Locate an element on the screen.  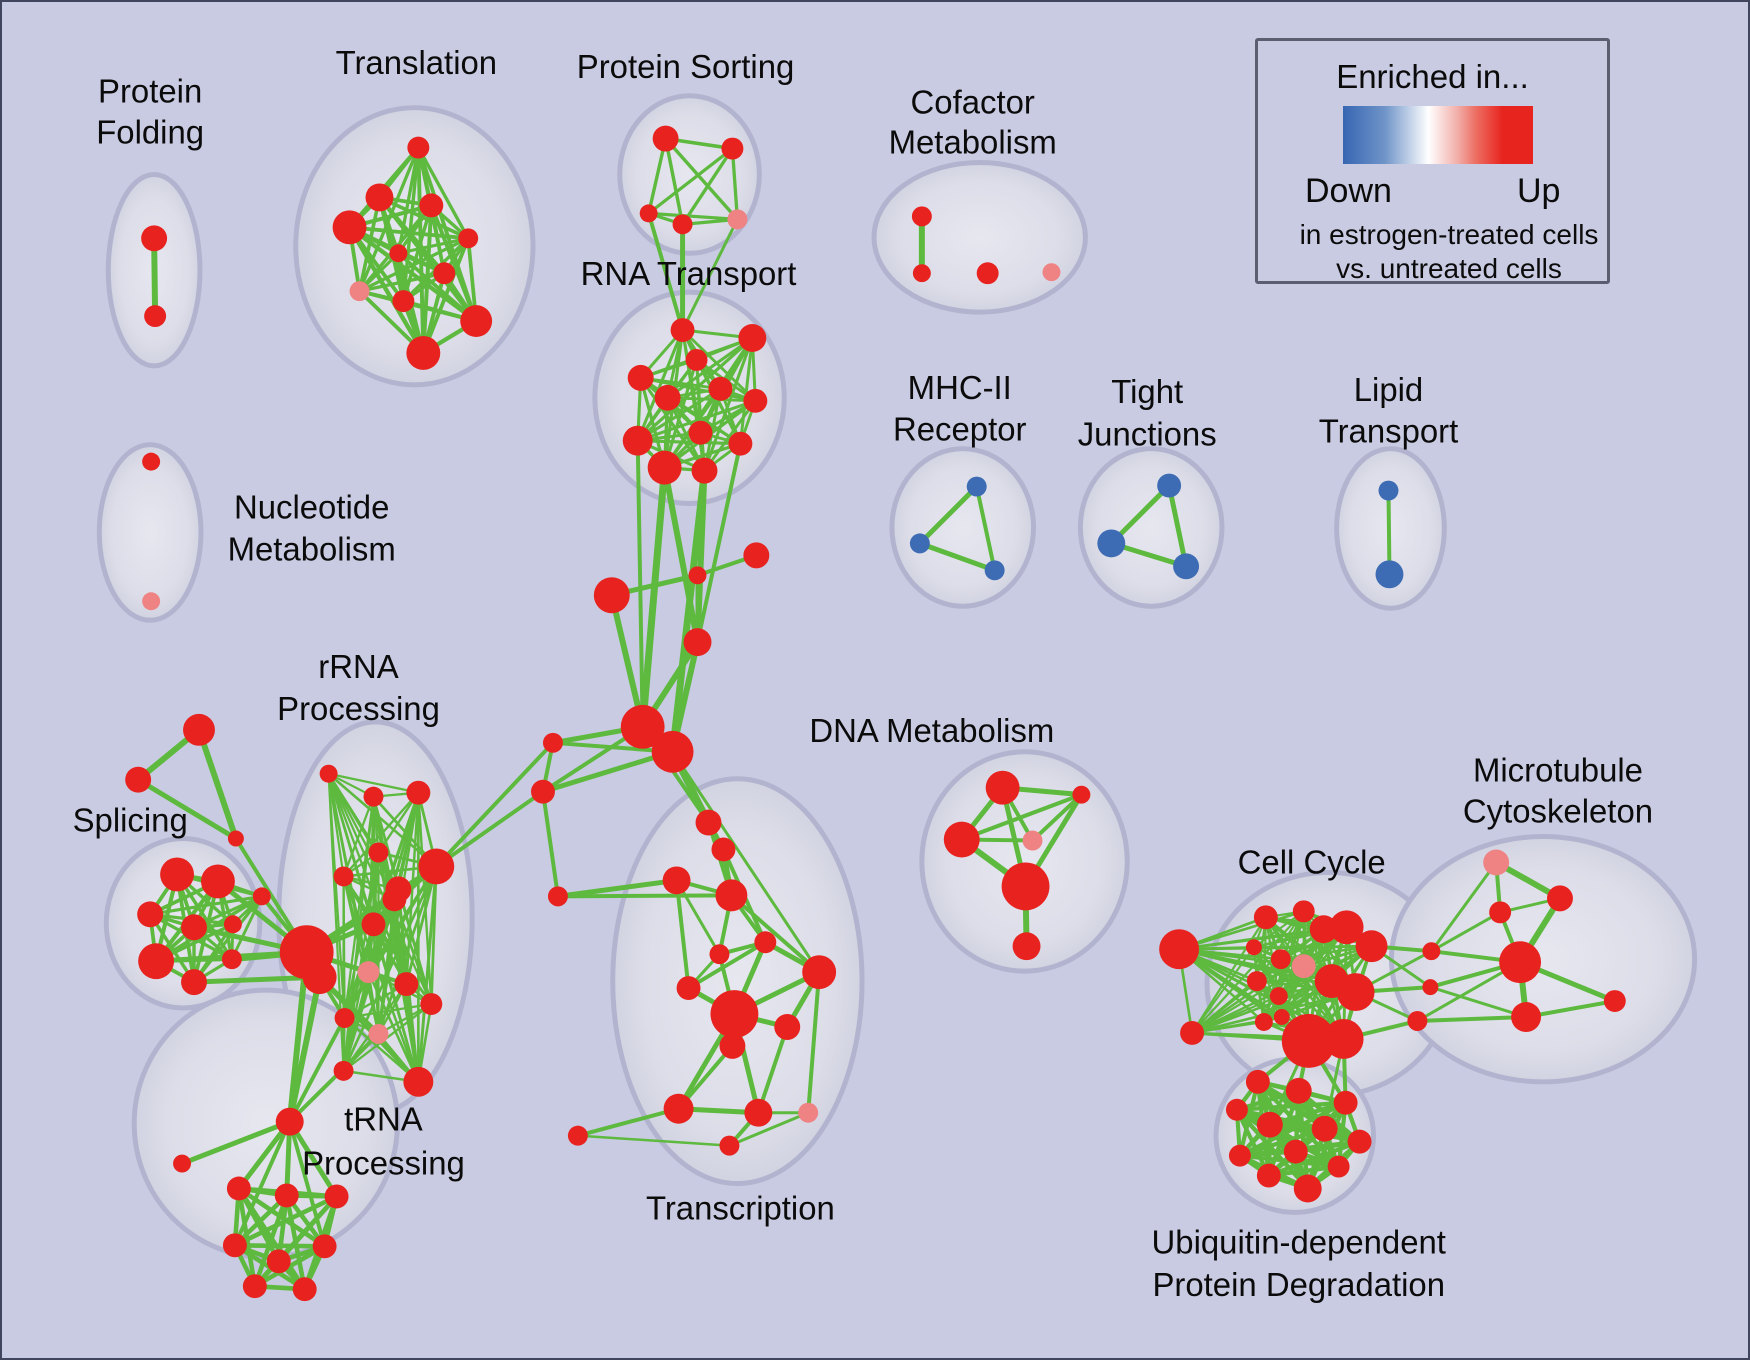
cluster-label-P: Microtubule is located at coordinates (1558, 770).